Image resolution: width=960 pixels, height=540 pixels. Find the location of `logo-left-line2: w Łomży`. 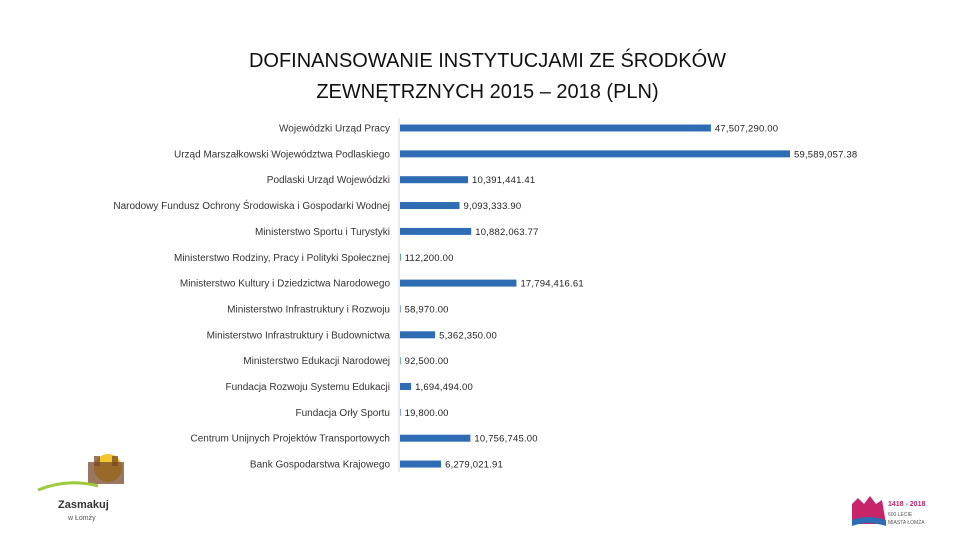

logo-left-line2: w Łomży is located at coordinates (81, 518).